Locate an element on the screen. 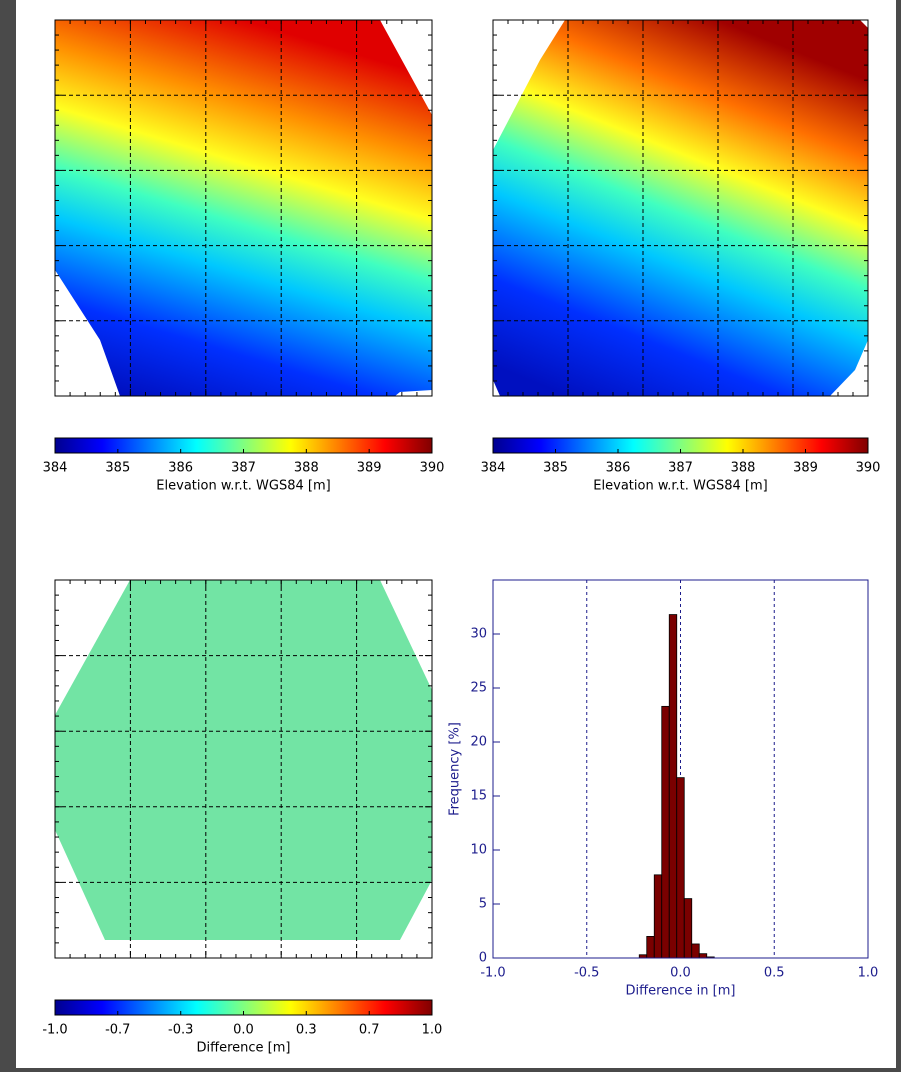 The width and height of the screenshot is (901, 1072). x-tick-label: 0.3 is located at coordinates (306, 1030).